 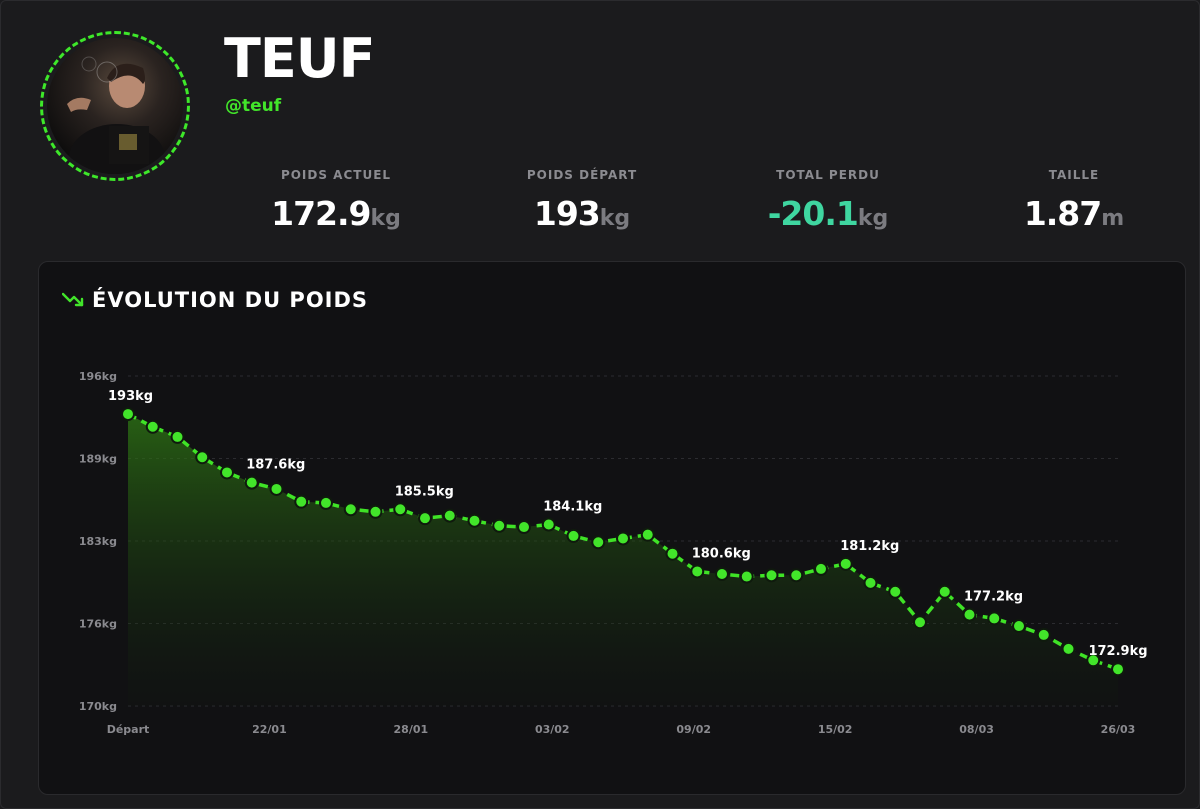 I want to click on stat-value: -20.1kg, so click(x=828, y=213).